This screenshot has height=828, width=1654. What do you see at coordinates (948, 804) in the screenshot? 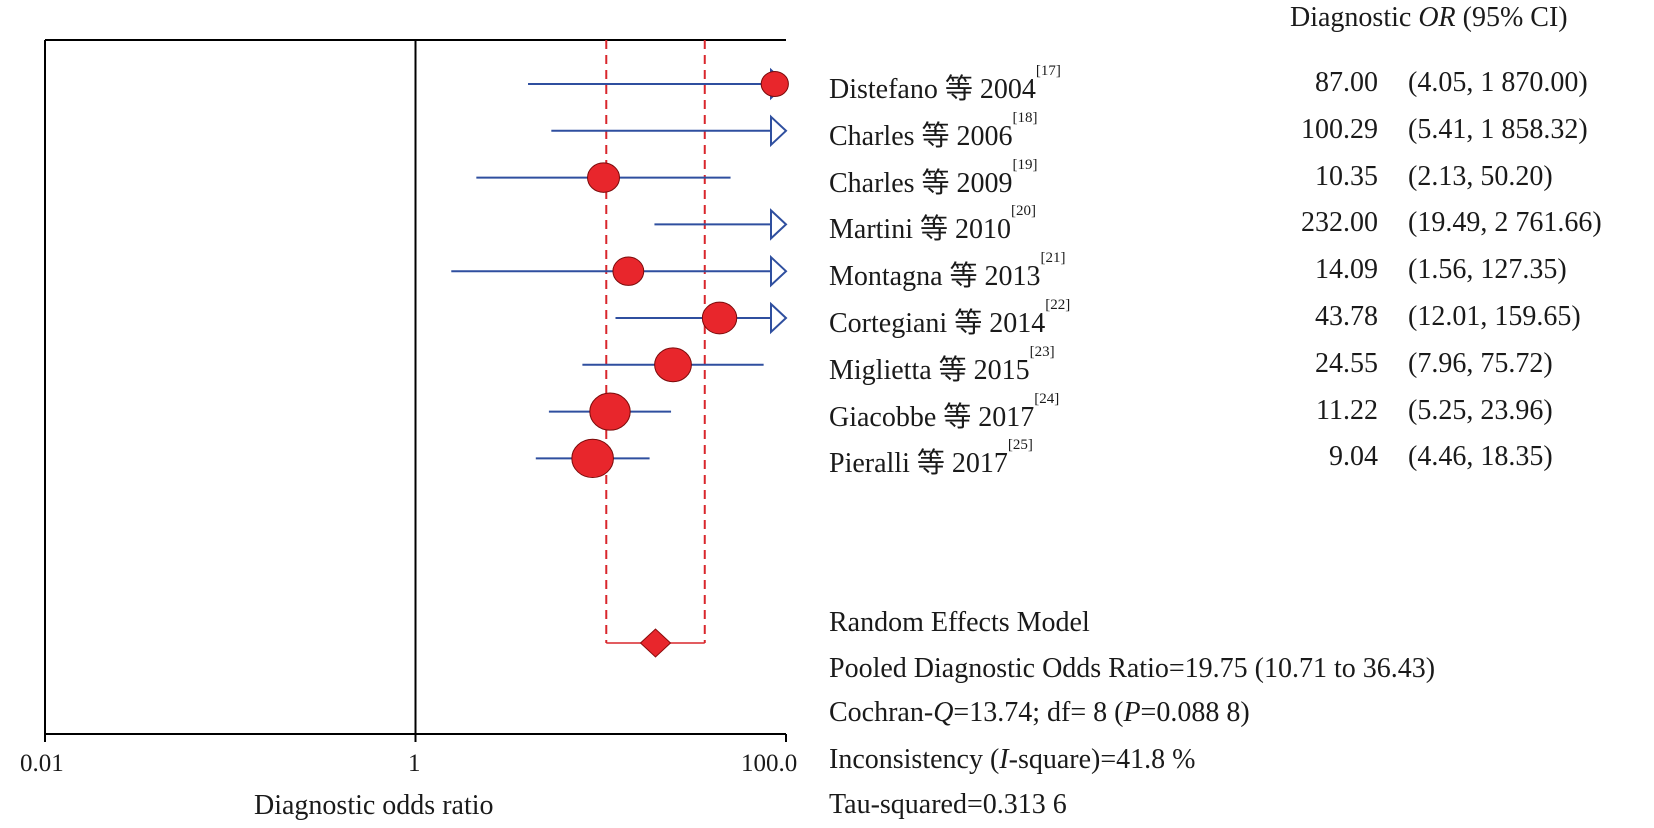
I see `tau-squared: Tau-squared=0.313 6` at bounding box center [948, 804].